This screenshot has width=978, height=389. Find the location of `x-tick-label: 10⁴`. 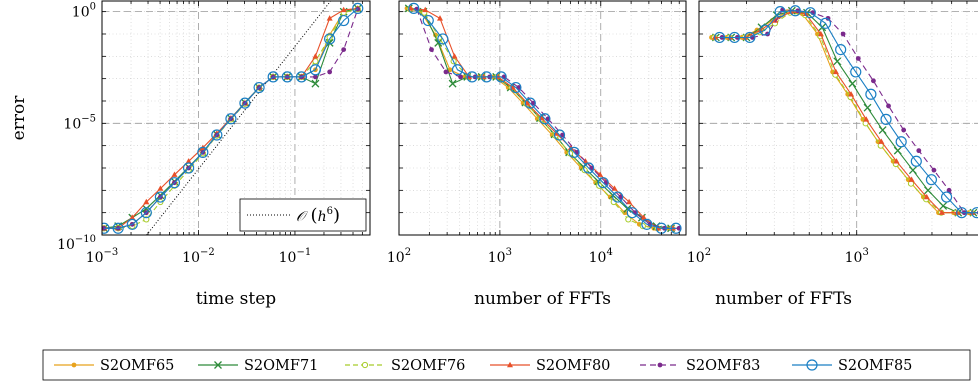

x-tick-label: 10⁴ is located at coordinates (601, 256).